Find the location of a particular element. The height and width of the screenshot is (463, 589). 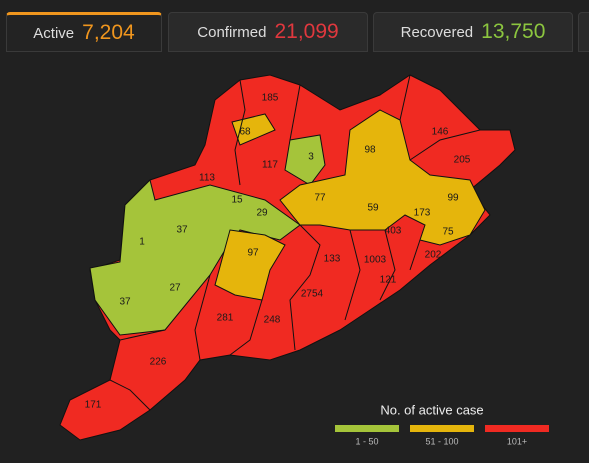

tab: Recovered 13,750 is located at coordinates (473, 32).